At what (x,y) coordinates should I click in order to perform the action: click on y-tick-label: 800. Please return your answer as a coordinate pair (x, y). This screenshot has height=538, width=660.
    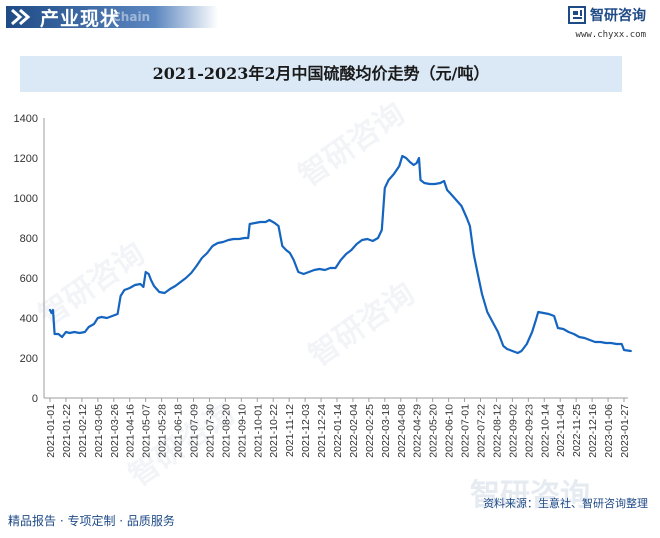
    Looking at the image, I should click on (29, 239).